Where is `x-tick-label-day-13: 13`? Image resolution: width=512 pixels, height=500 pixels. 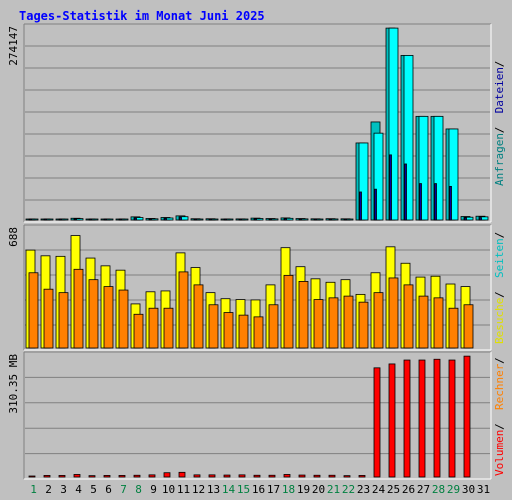
x-tick-label-day-13: 13 is located at coordinates (213, 489).